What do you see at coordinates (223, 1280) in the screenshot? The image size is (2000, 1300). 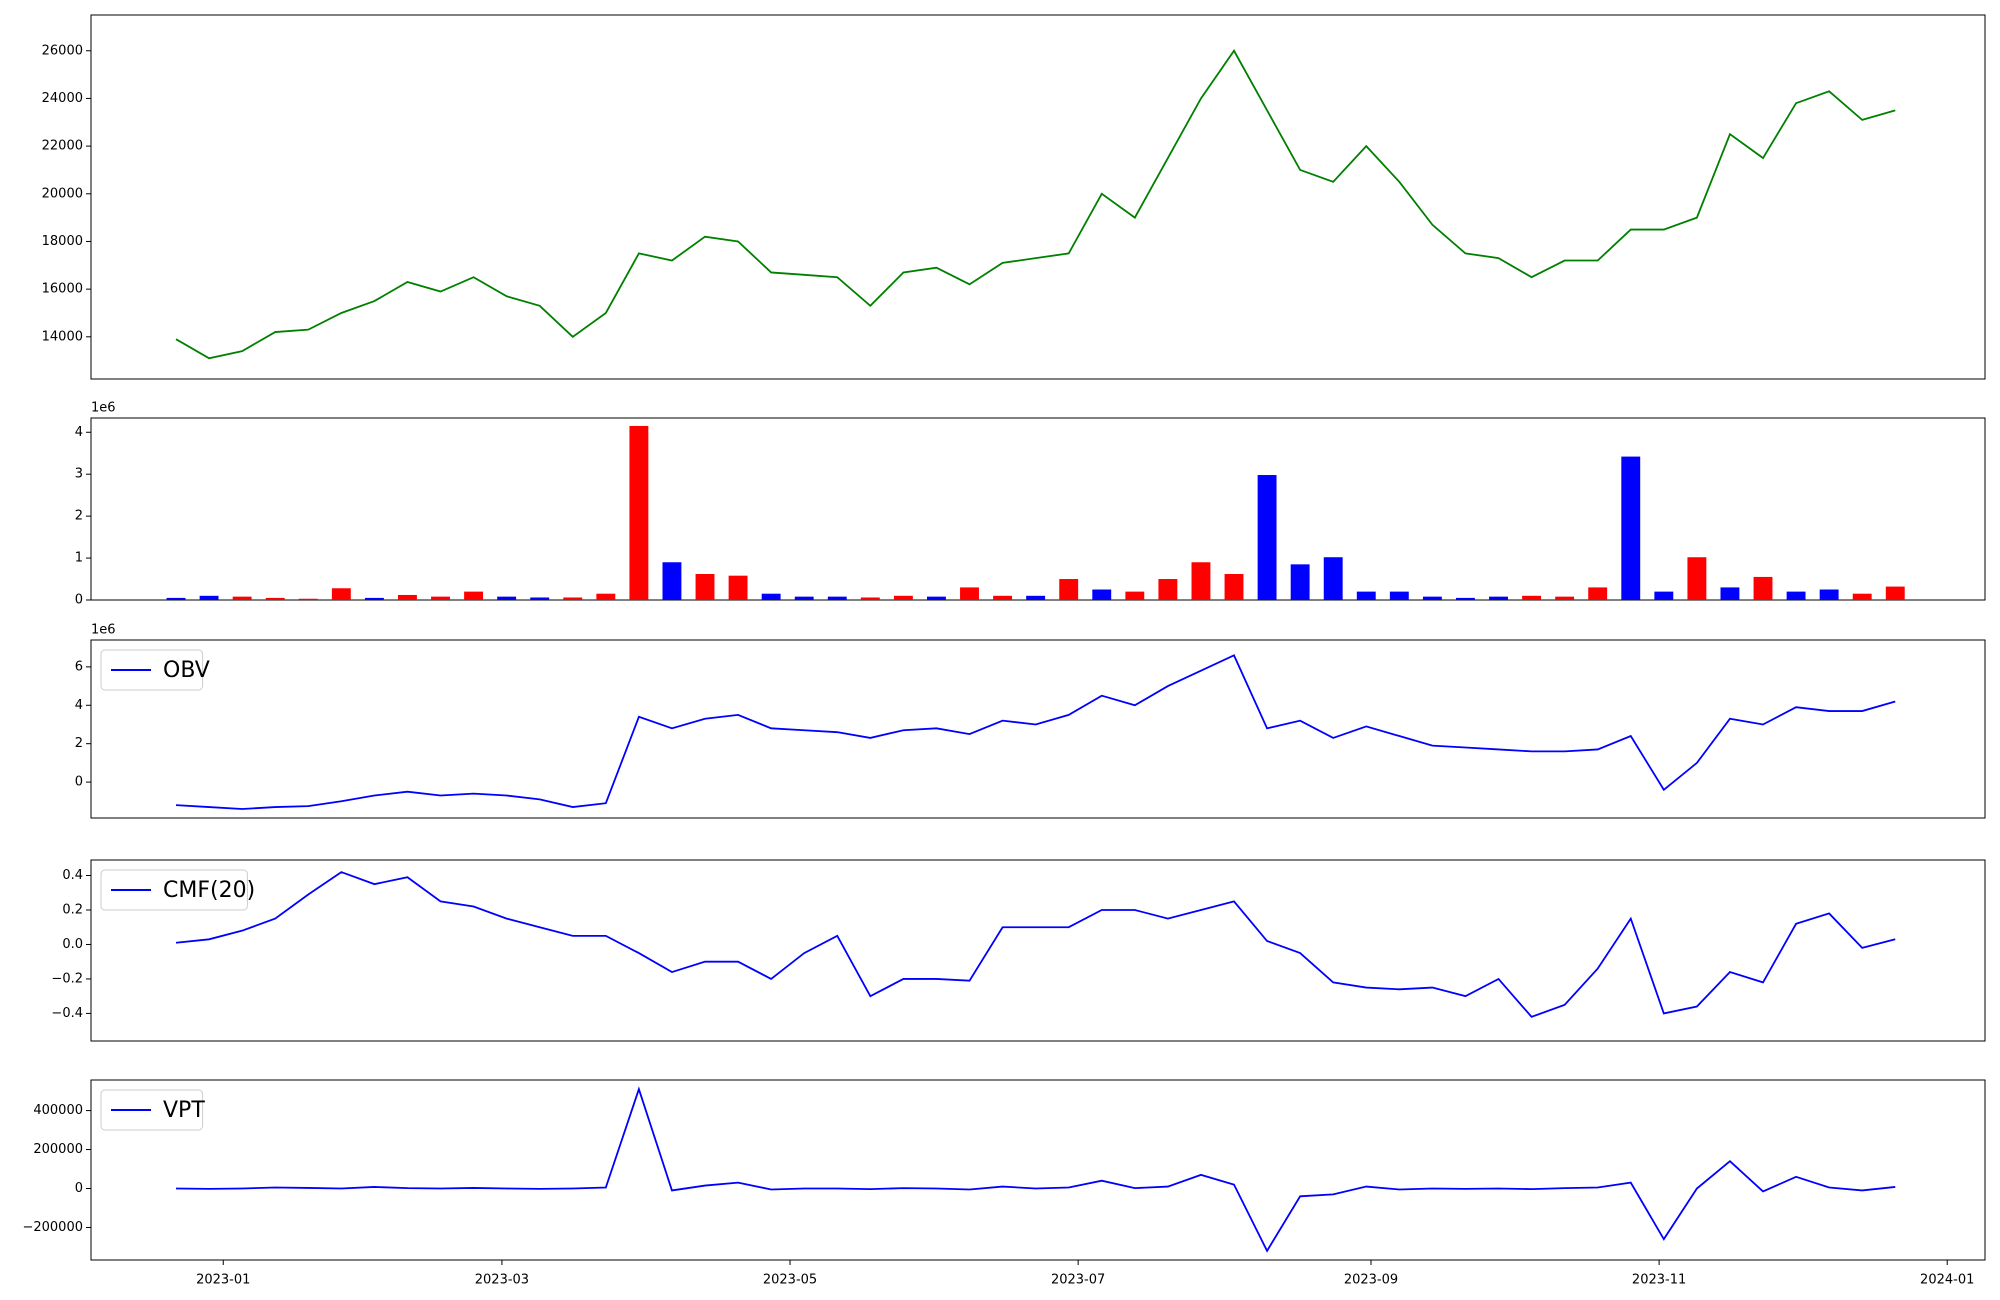 I see `x-tick-label: 2023-01` at bounding box center [223, 1280].